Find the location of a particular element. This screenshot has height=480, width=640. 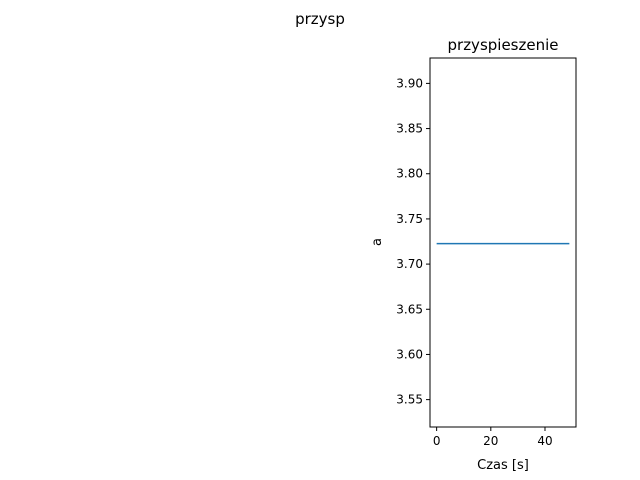

y-tick-label: 3.90 is located at coordinates (409, 83).